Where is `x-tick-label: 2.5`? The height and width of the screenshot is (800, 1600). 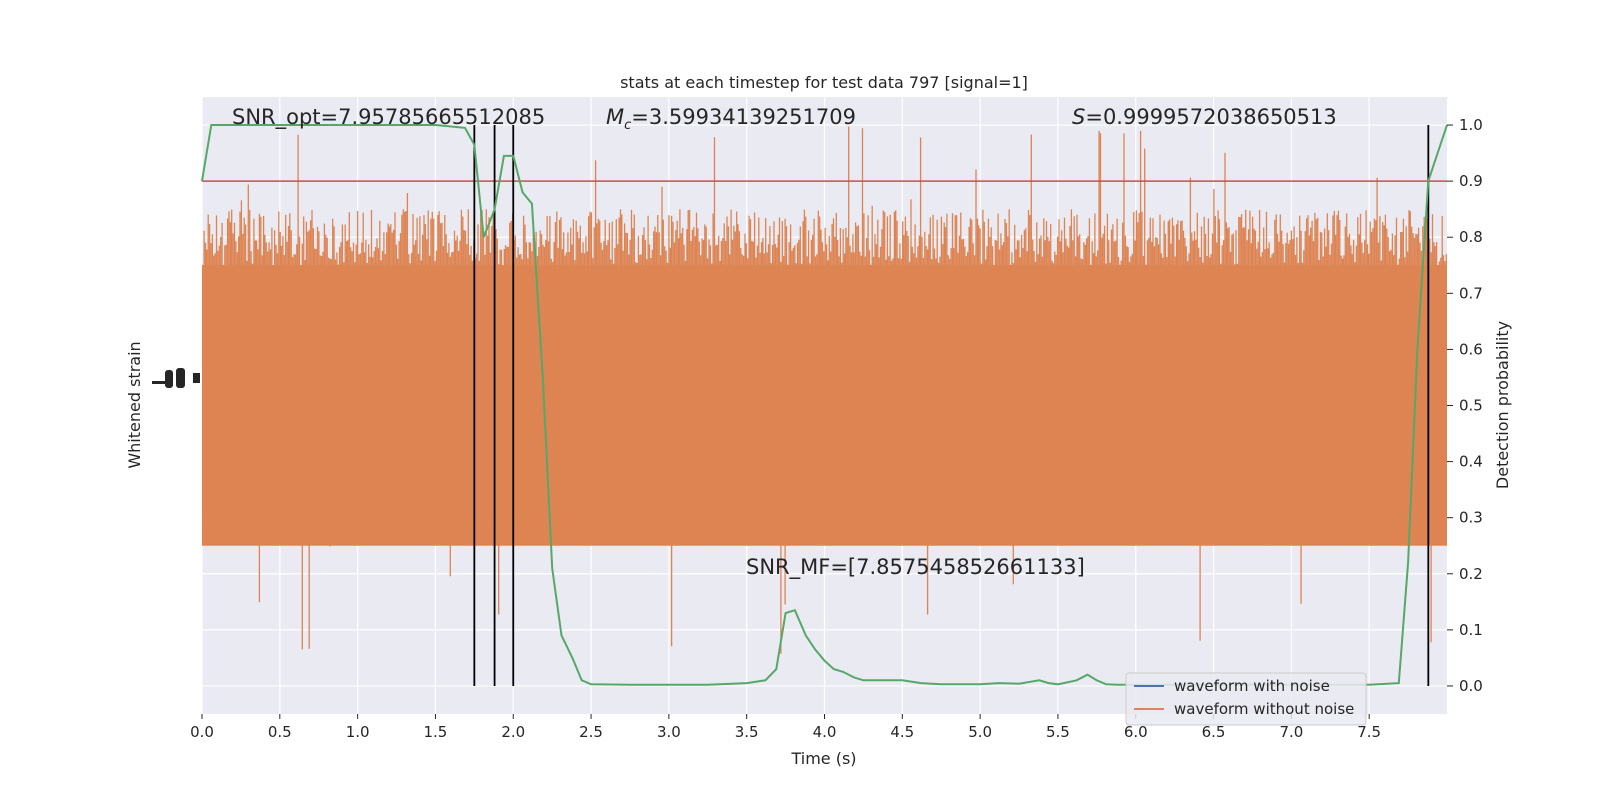 x-tick-label: 2.5 is located at coordinates (591, 732).